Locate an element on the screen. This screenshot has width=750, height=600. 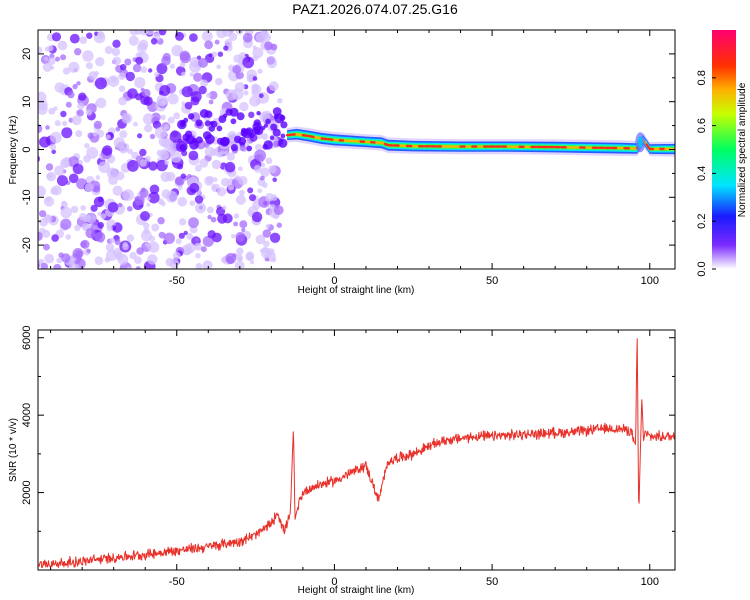
colorbar-tick-label: 0.6 is located at coordinates (702, 125).